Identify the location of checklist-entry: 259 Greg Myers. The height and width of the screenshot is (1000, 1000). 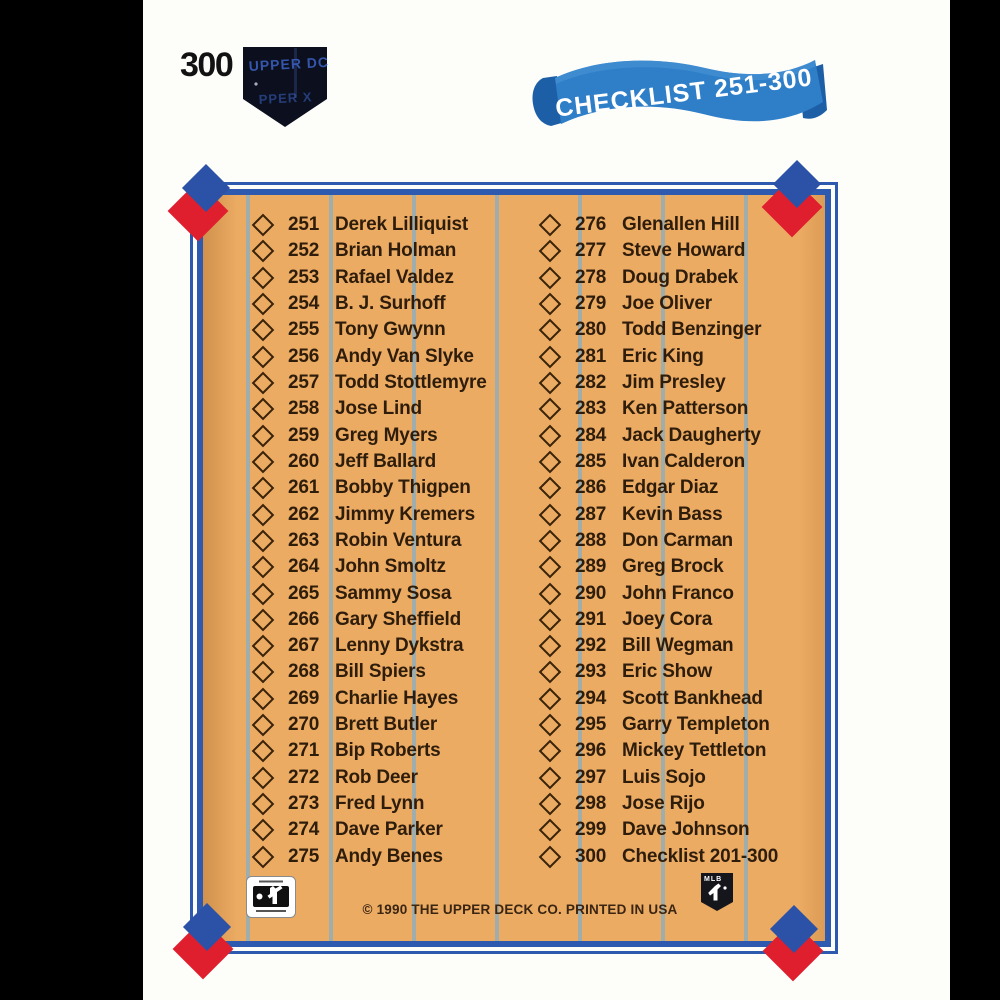
(368, 436).